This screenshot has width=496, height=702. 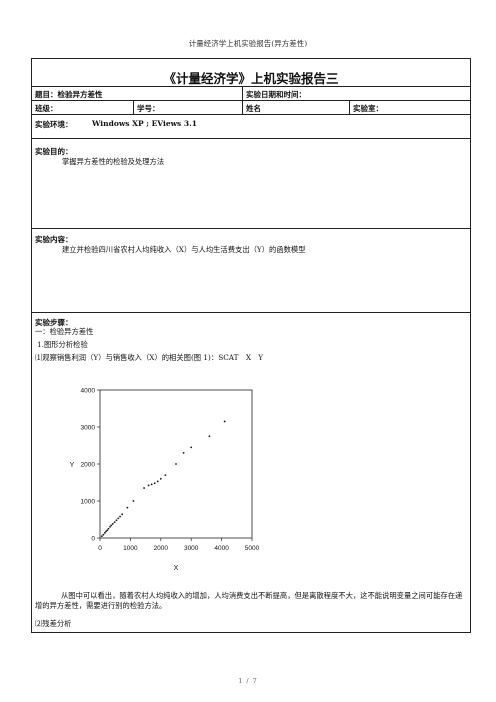 I want to click on environment-row: 实验环境： Windows XP ; EViews 3.1, so click(x=251, y=127).